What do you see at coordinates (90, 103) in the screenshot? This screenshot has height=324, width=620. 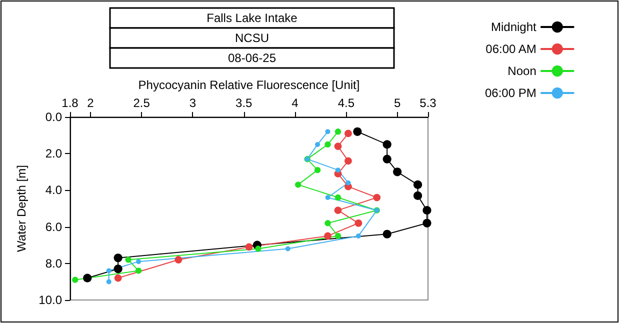 I see `x-tick-label: 2` at bounding box center [90, 103].